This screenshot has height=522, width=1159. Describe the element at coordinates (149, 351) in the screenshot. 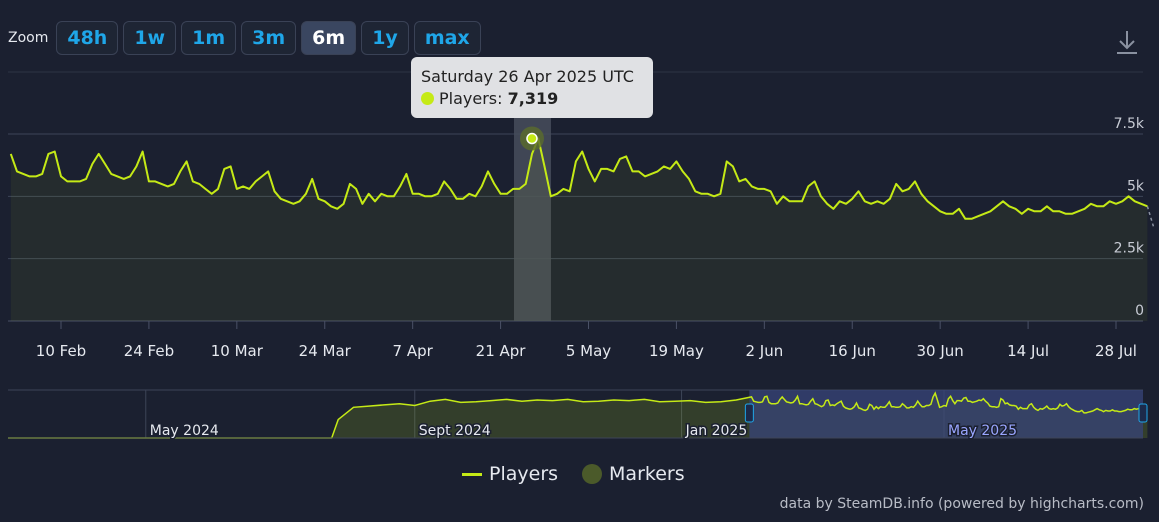

I see `x-tick-label: 24 Feb` at that location.